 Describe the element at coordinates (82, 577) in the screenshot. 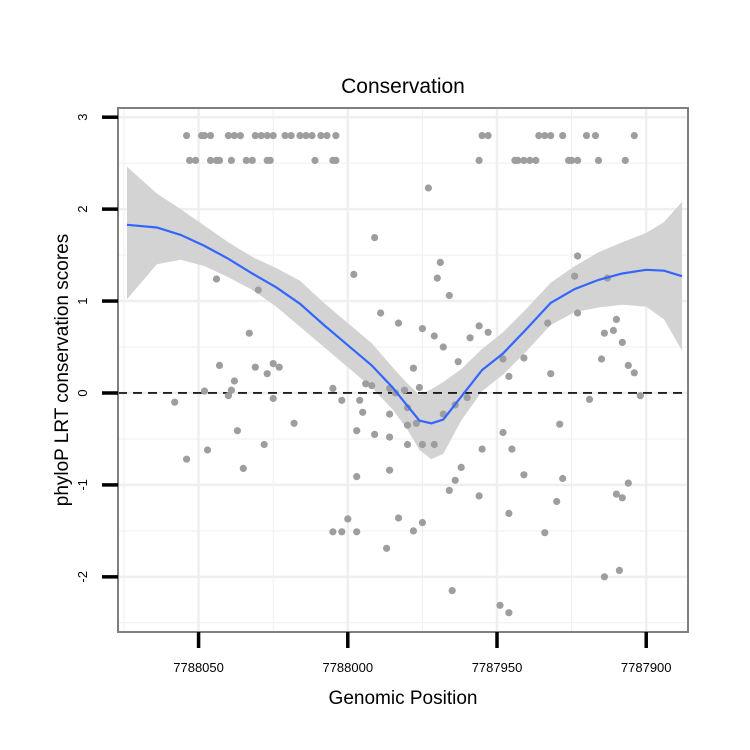

I see `y-tick-label: -2` at that location.